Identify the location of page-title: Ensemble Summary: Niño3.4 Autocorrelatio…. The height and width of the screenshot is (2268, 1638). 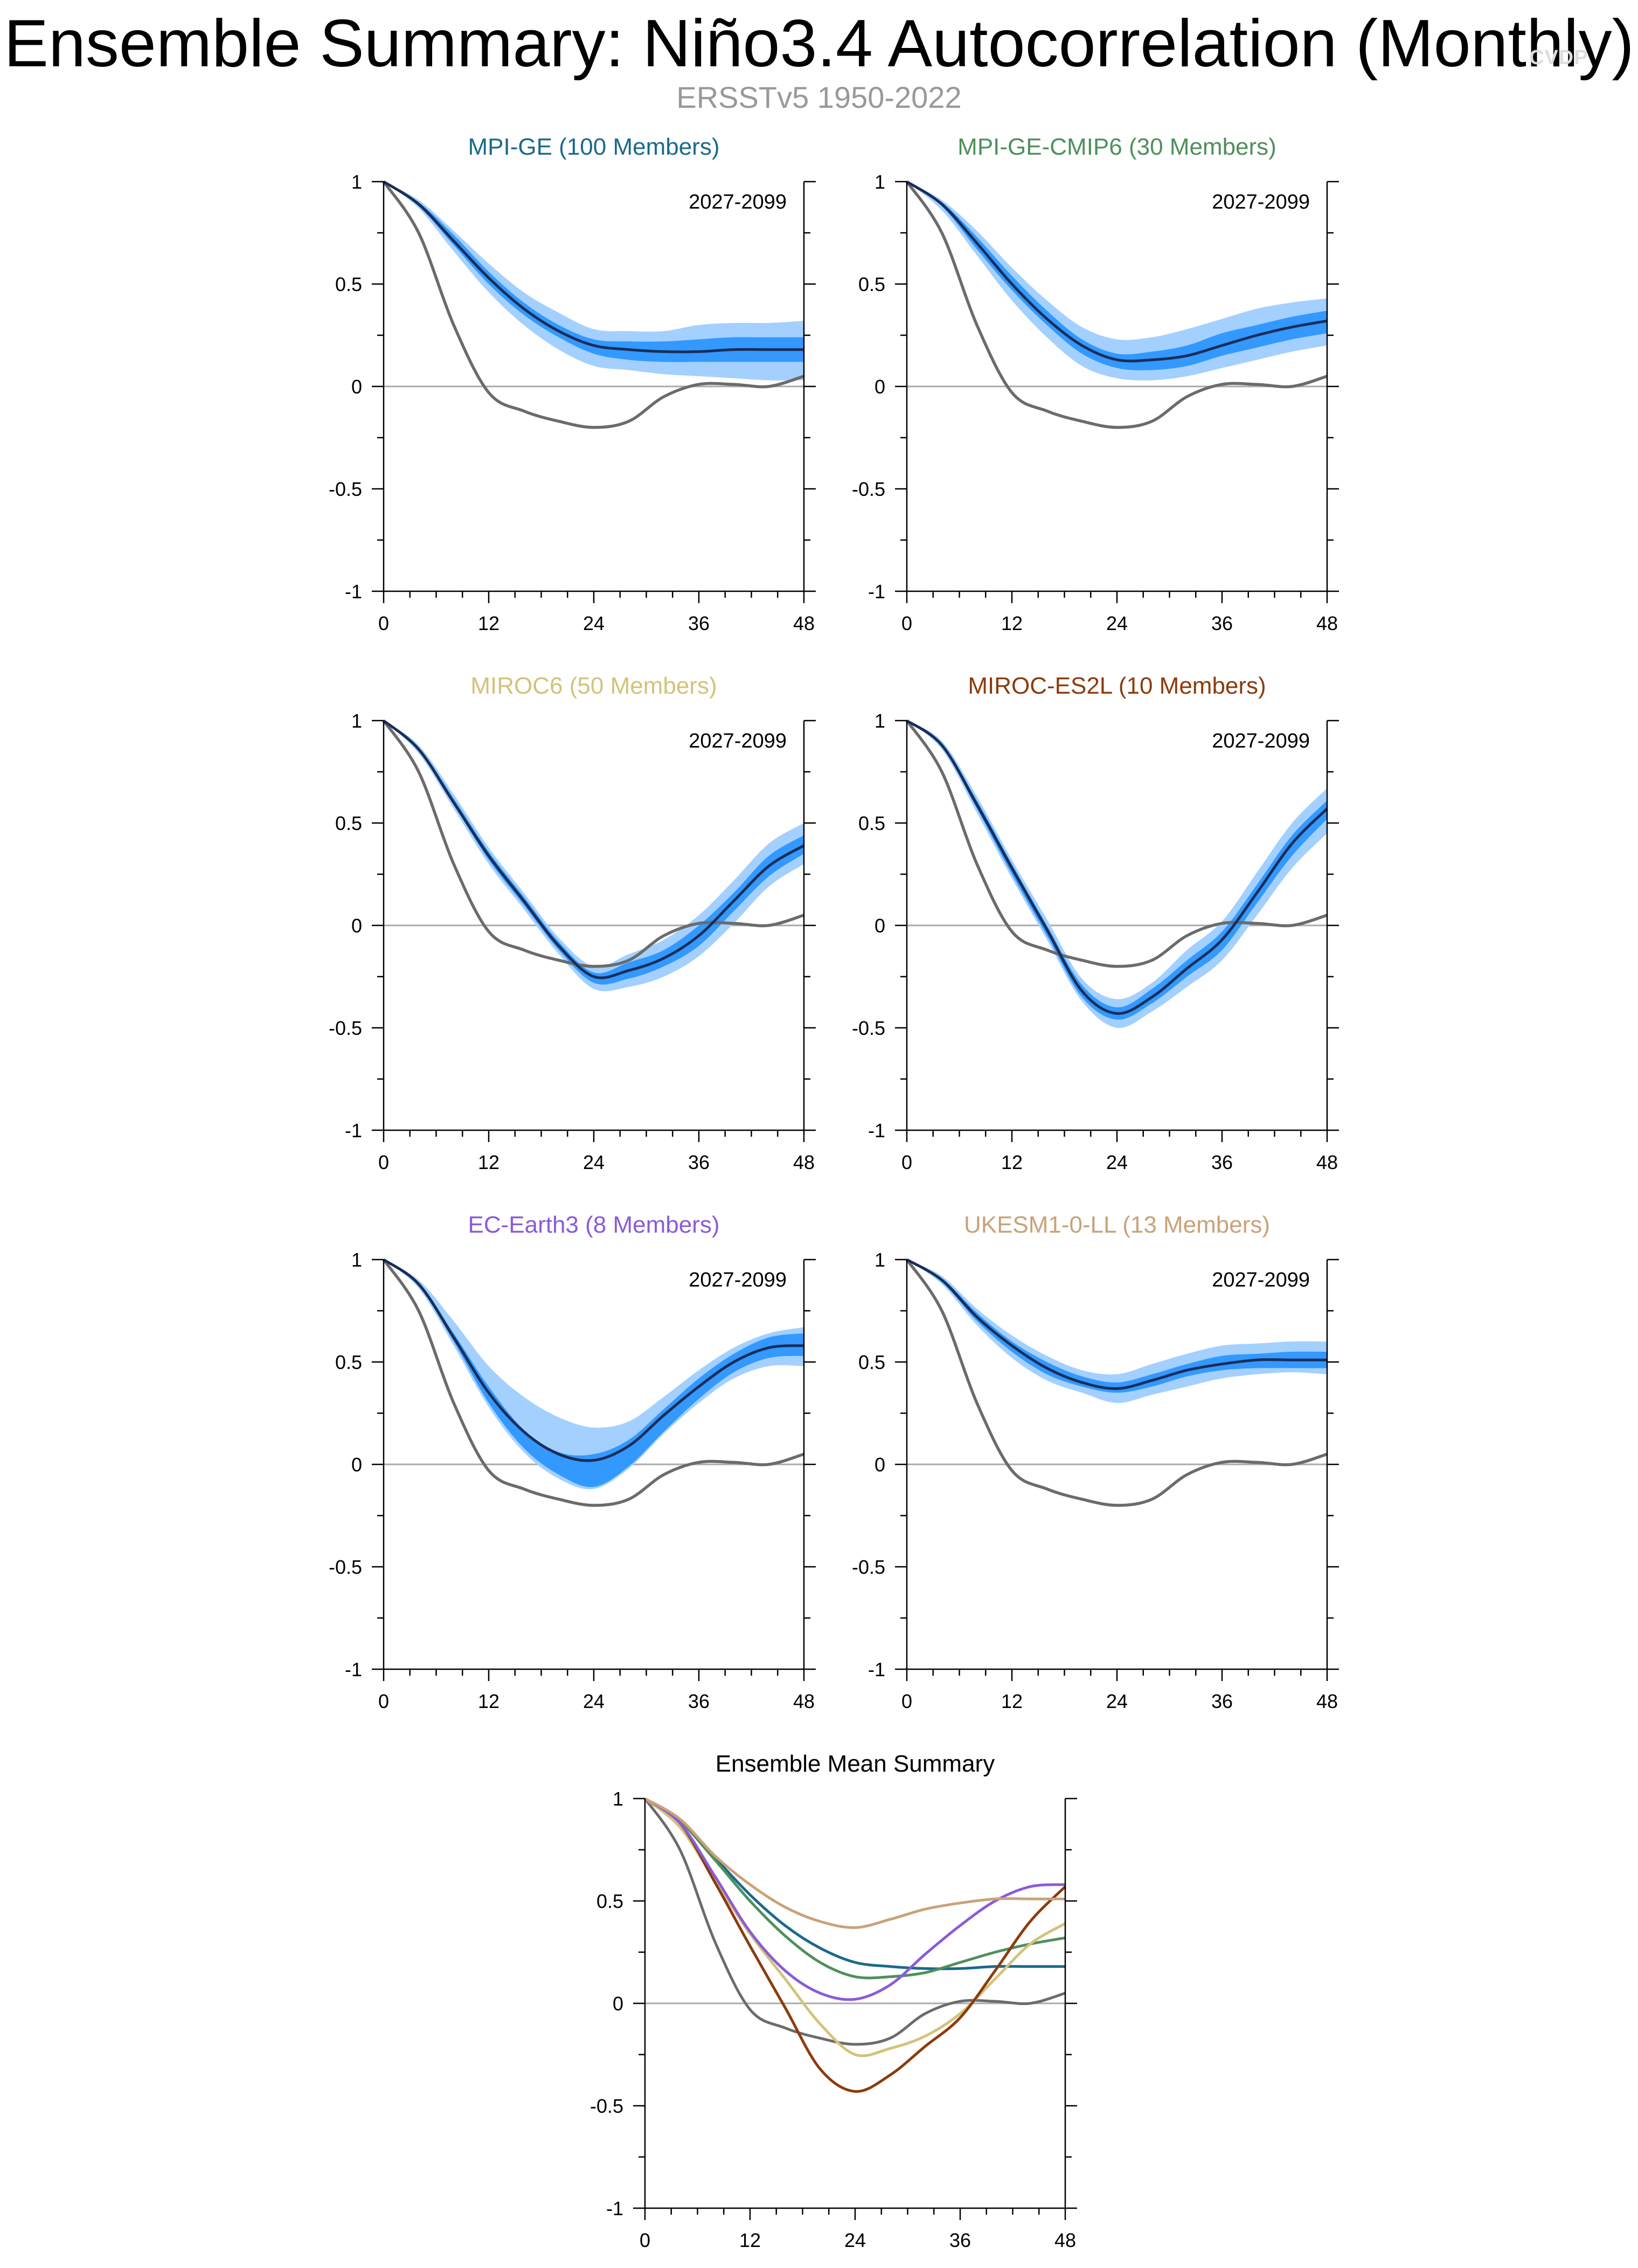
(819, 43).